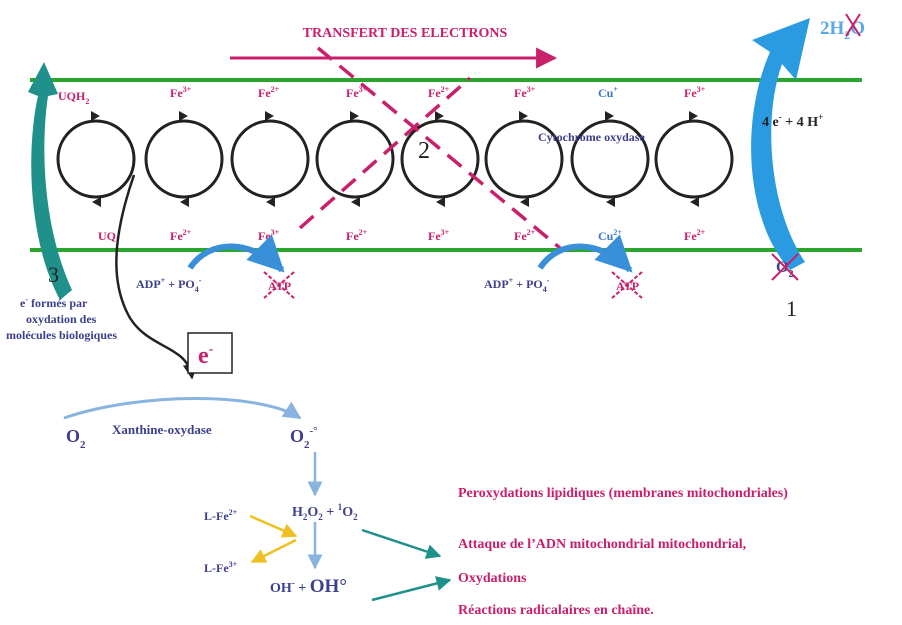 The width and height of the screenshot is (902, 625). What do you see at coordinates (382, 95) in the screenshot?
I see `top-labels: UQH2 Fe3+ Fe2+ Fe3+ Fe2+ Fe3+ Cu+ Fe3+` at bounding box center [382, 95].